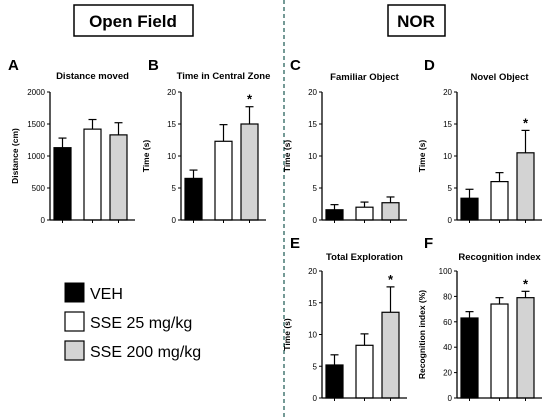 This screenshot has width=550, height=417. I want to click on y-axis-label-e: Time (s), so click(287, 334).